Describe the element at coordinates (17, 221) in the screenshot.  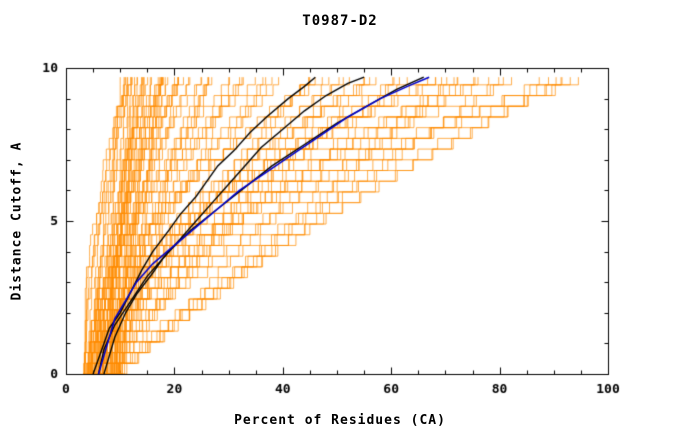
I see `y-axis-label: Distance Cutoff, A` at that location.